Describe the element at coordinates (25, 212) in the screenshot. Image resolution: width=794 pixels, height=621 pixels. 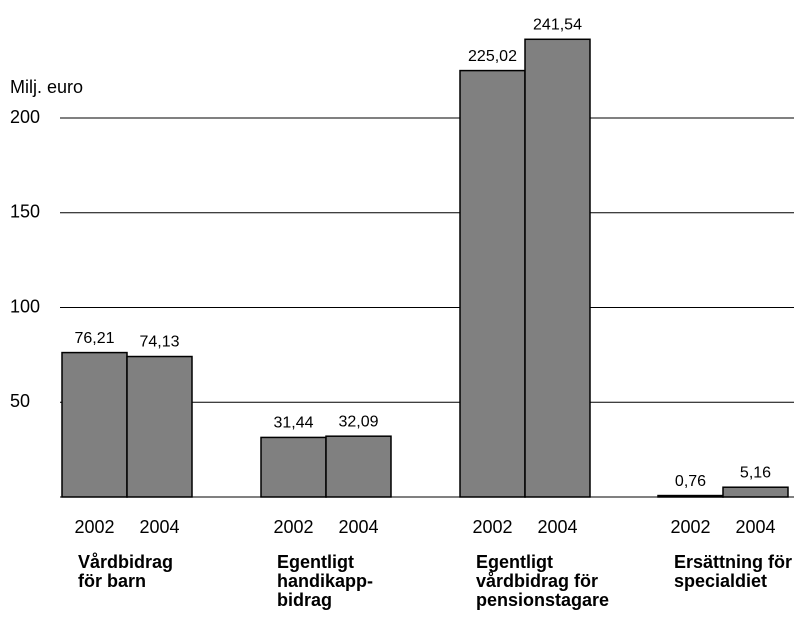
I see `y-tick-label: 150` at that location.